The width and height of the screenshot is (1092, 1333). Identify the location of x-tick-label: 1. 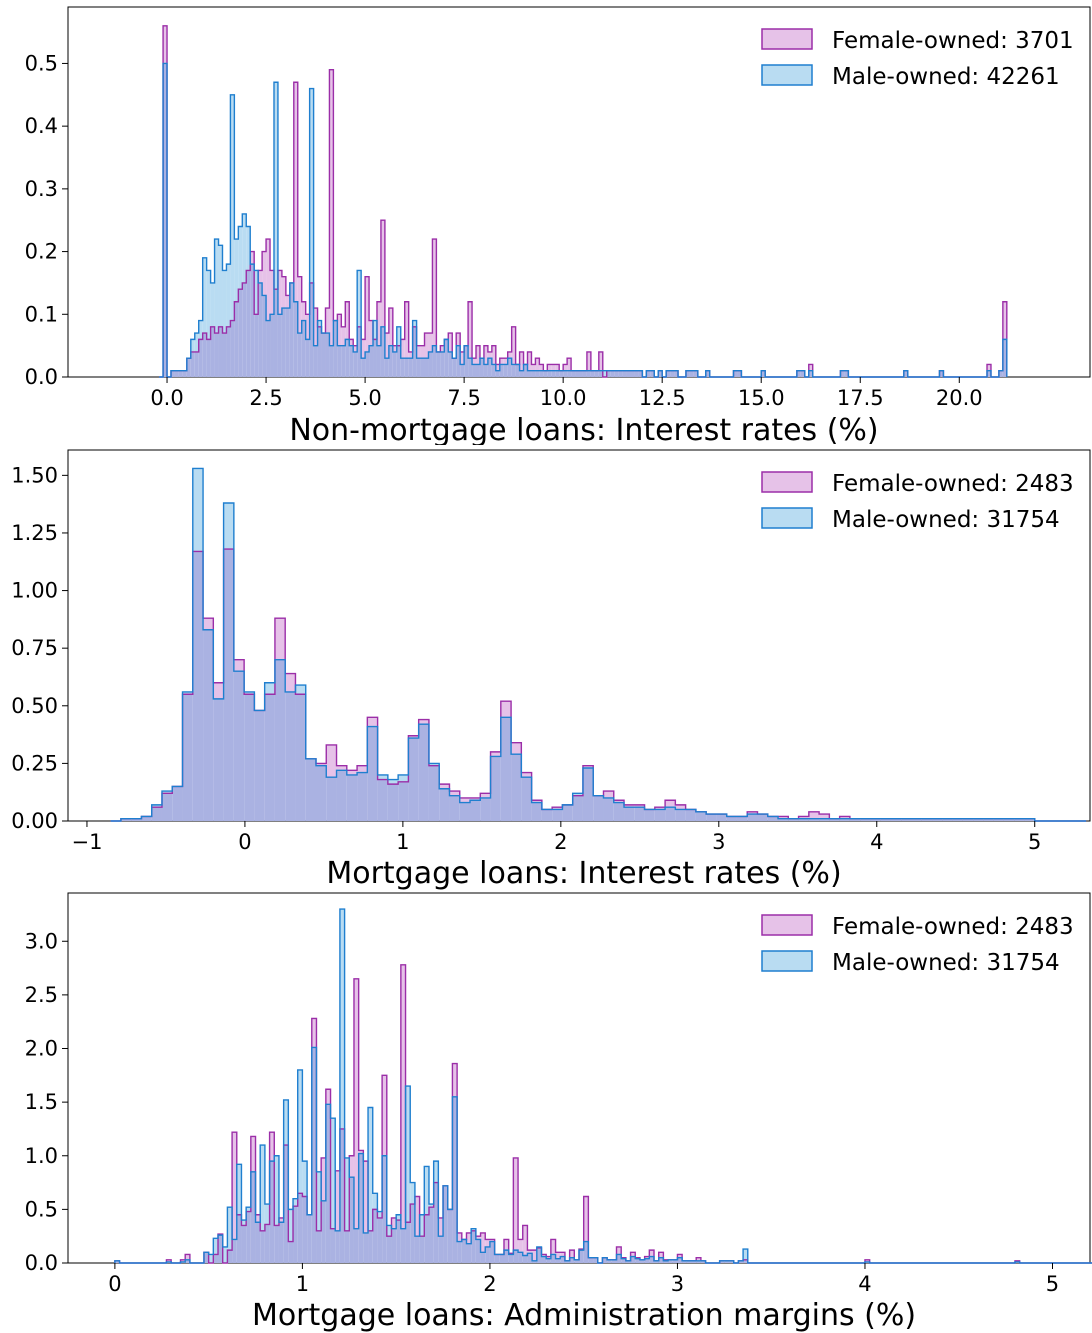
(402, 842).